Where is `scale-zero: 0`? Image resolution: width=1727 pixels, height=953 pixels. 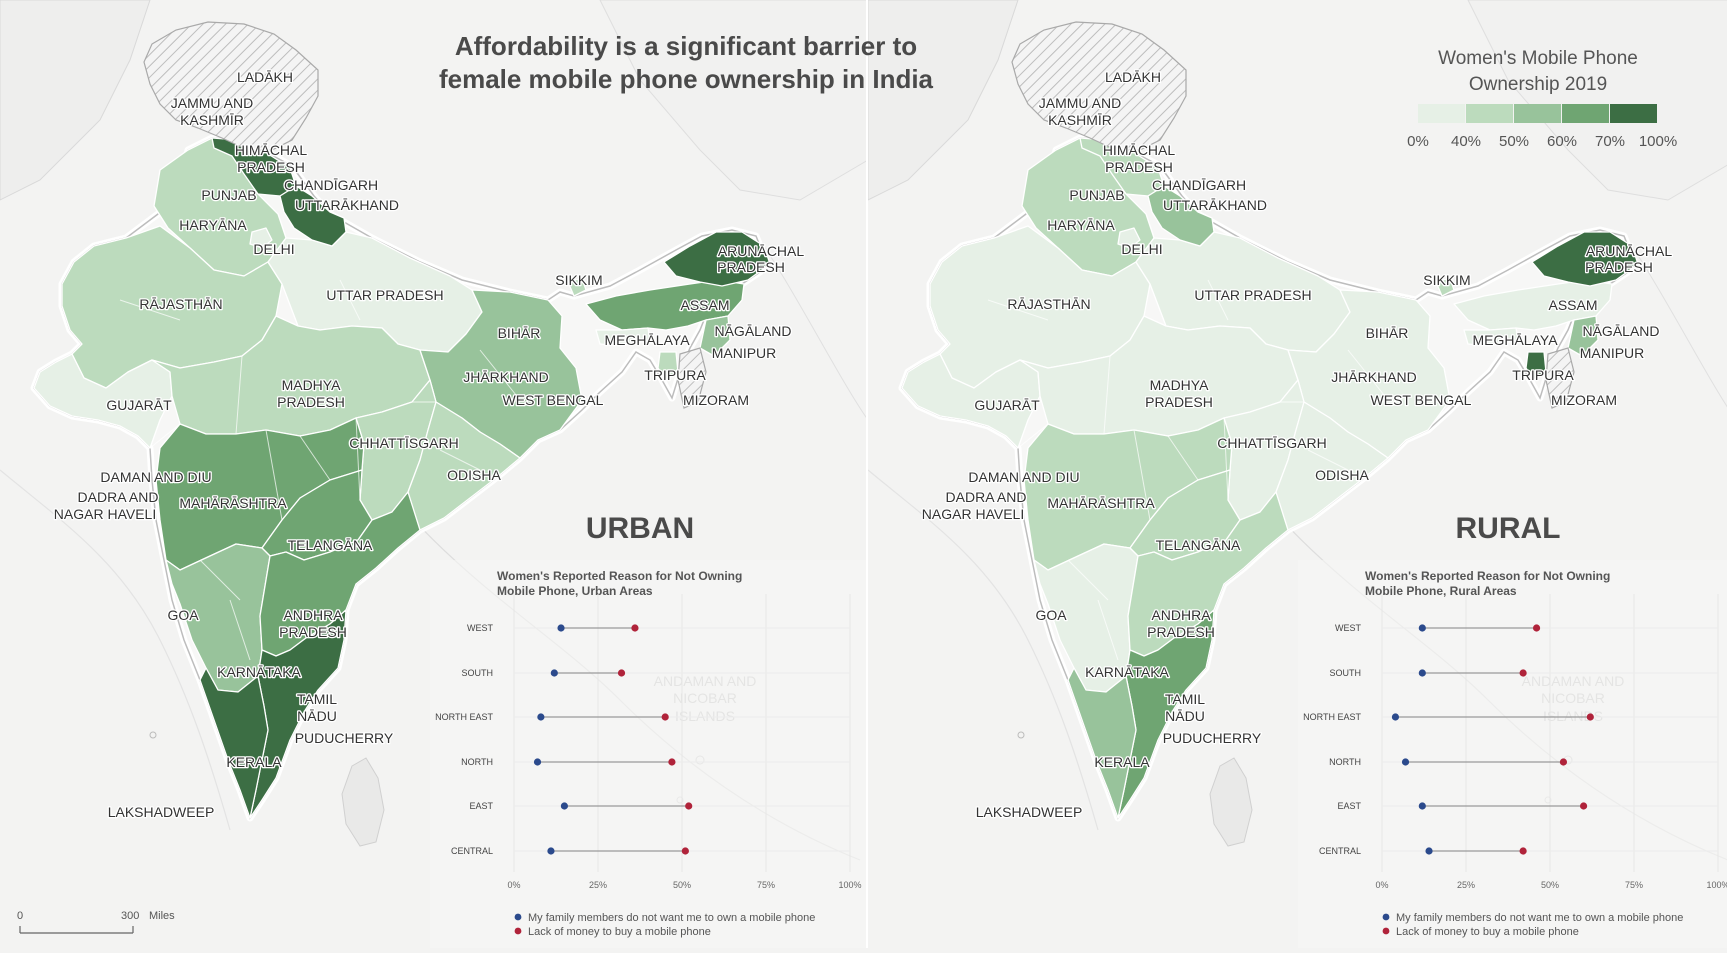
scale-zero: 0 is located at coordinates (20, 916).